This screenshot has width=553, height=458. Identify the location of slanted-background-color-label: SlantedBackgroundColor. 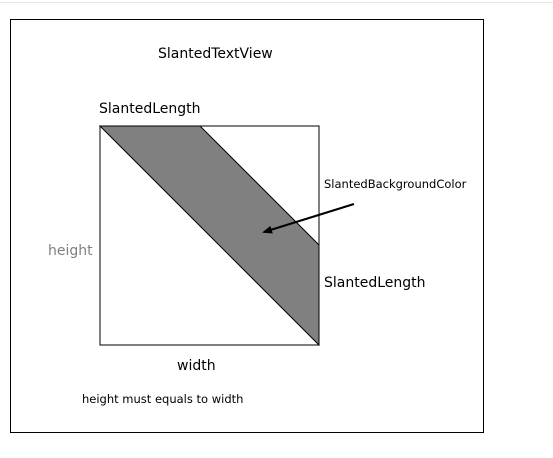
(395, 184).